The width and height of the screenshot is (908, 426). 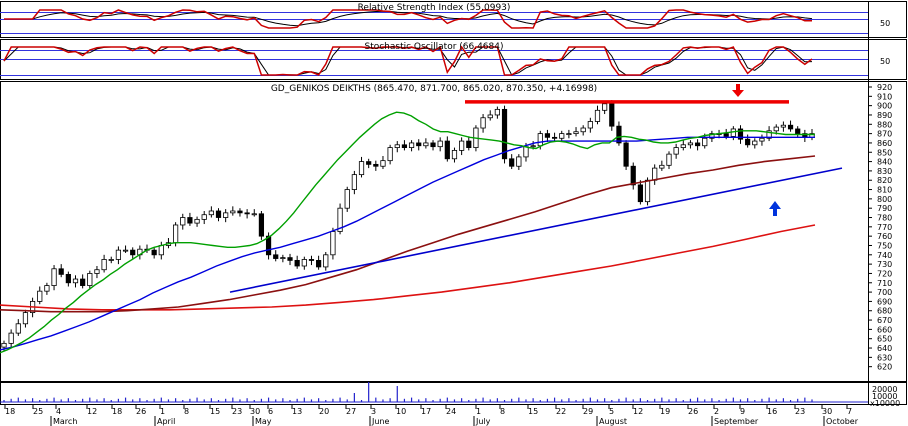 What do you see at coordinates (263, 421) in the screenshot?
I see `month-label: May` at bounding box center [263, 421].